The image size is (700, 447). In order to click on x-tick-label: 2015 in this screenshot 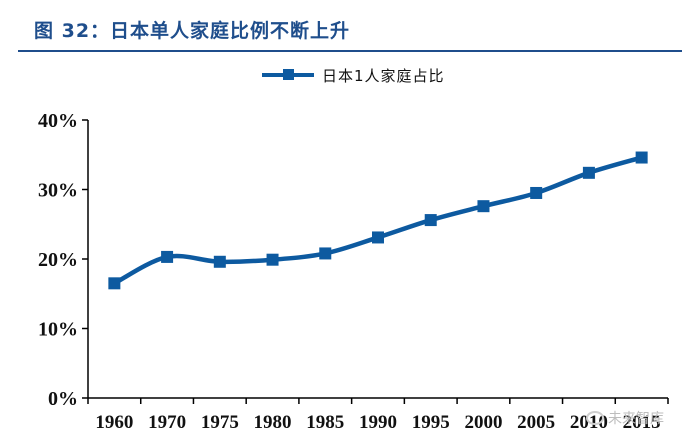, I will do `click(642, 422)`.